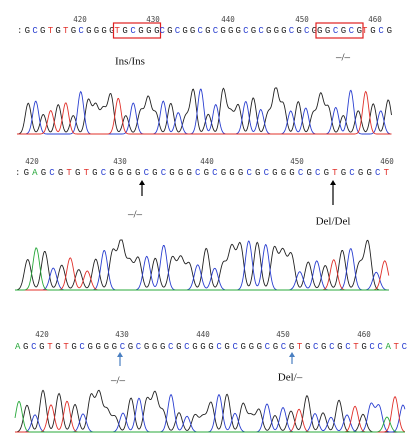 The width and height of the screenshot is (410, 441). What do you see at coordinates (290, 378) in the screenshot?
I see `genotype-label: Del/–` at bounding box center [290, 378].